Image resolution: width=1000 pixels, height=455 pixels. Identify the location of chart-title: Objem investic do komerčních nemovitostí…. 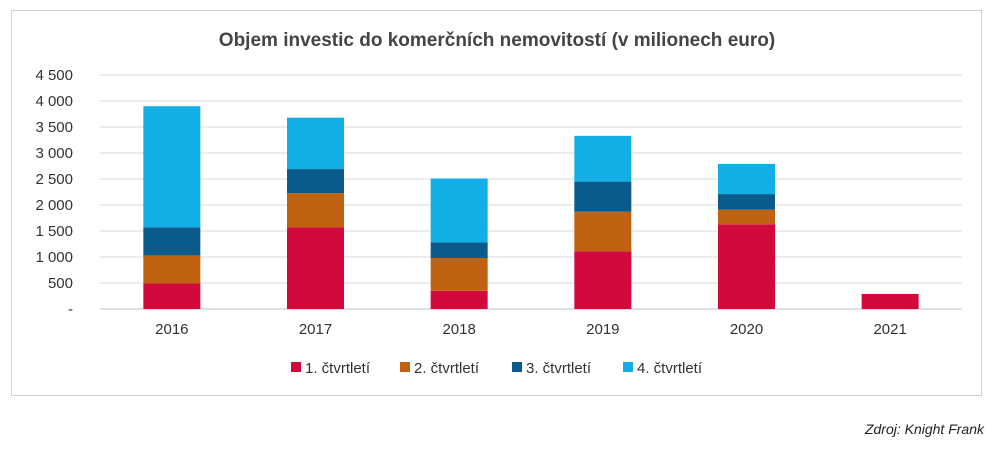
(497, 40).